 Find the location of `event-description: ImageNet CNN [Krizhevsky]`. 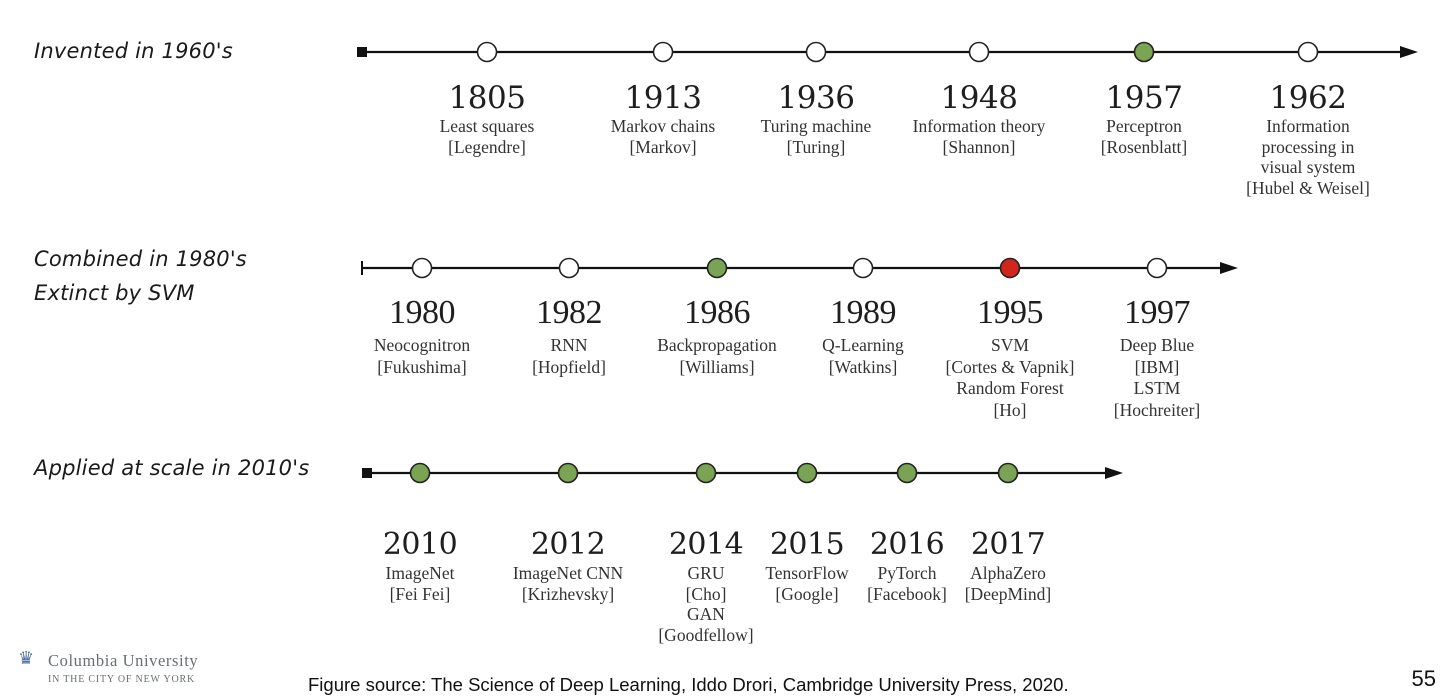

event-description: ImageNet CNN [Krizhevsky] is located at coordinates (568, 583).